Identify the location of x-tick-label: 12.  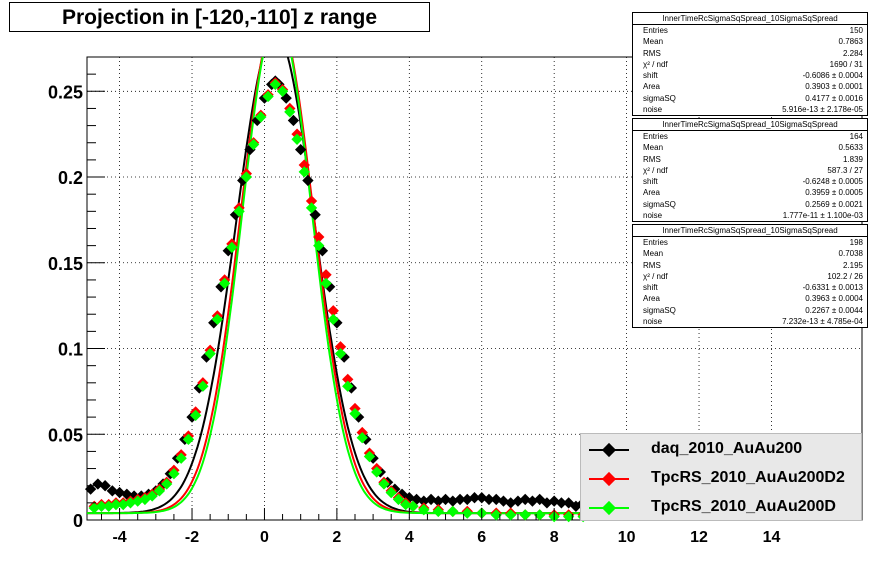
(699, 537).